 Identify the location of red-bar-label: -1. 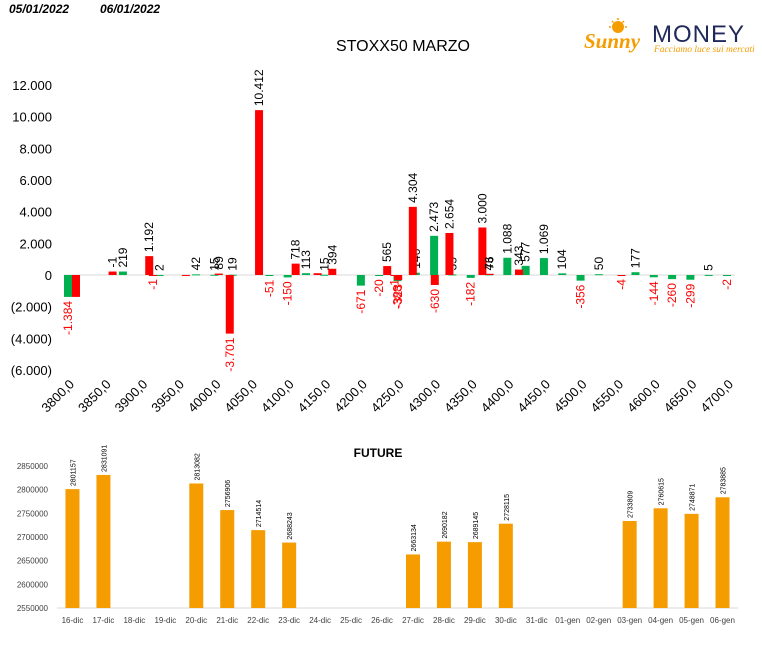
(153, 284).